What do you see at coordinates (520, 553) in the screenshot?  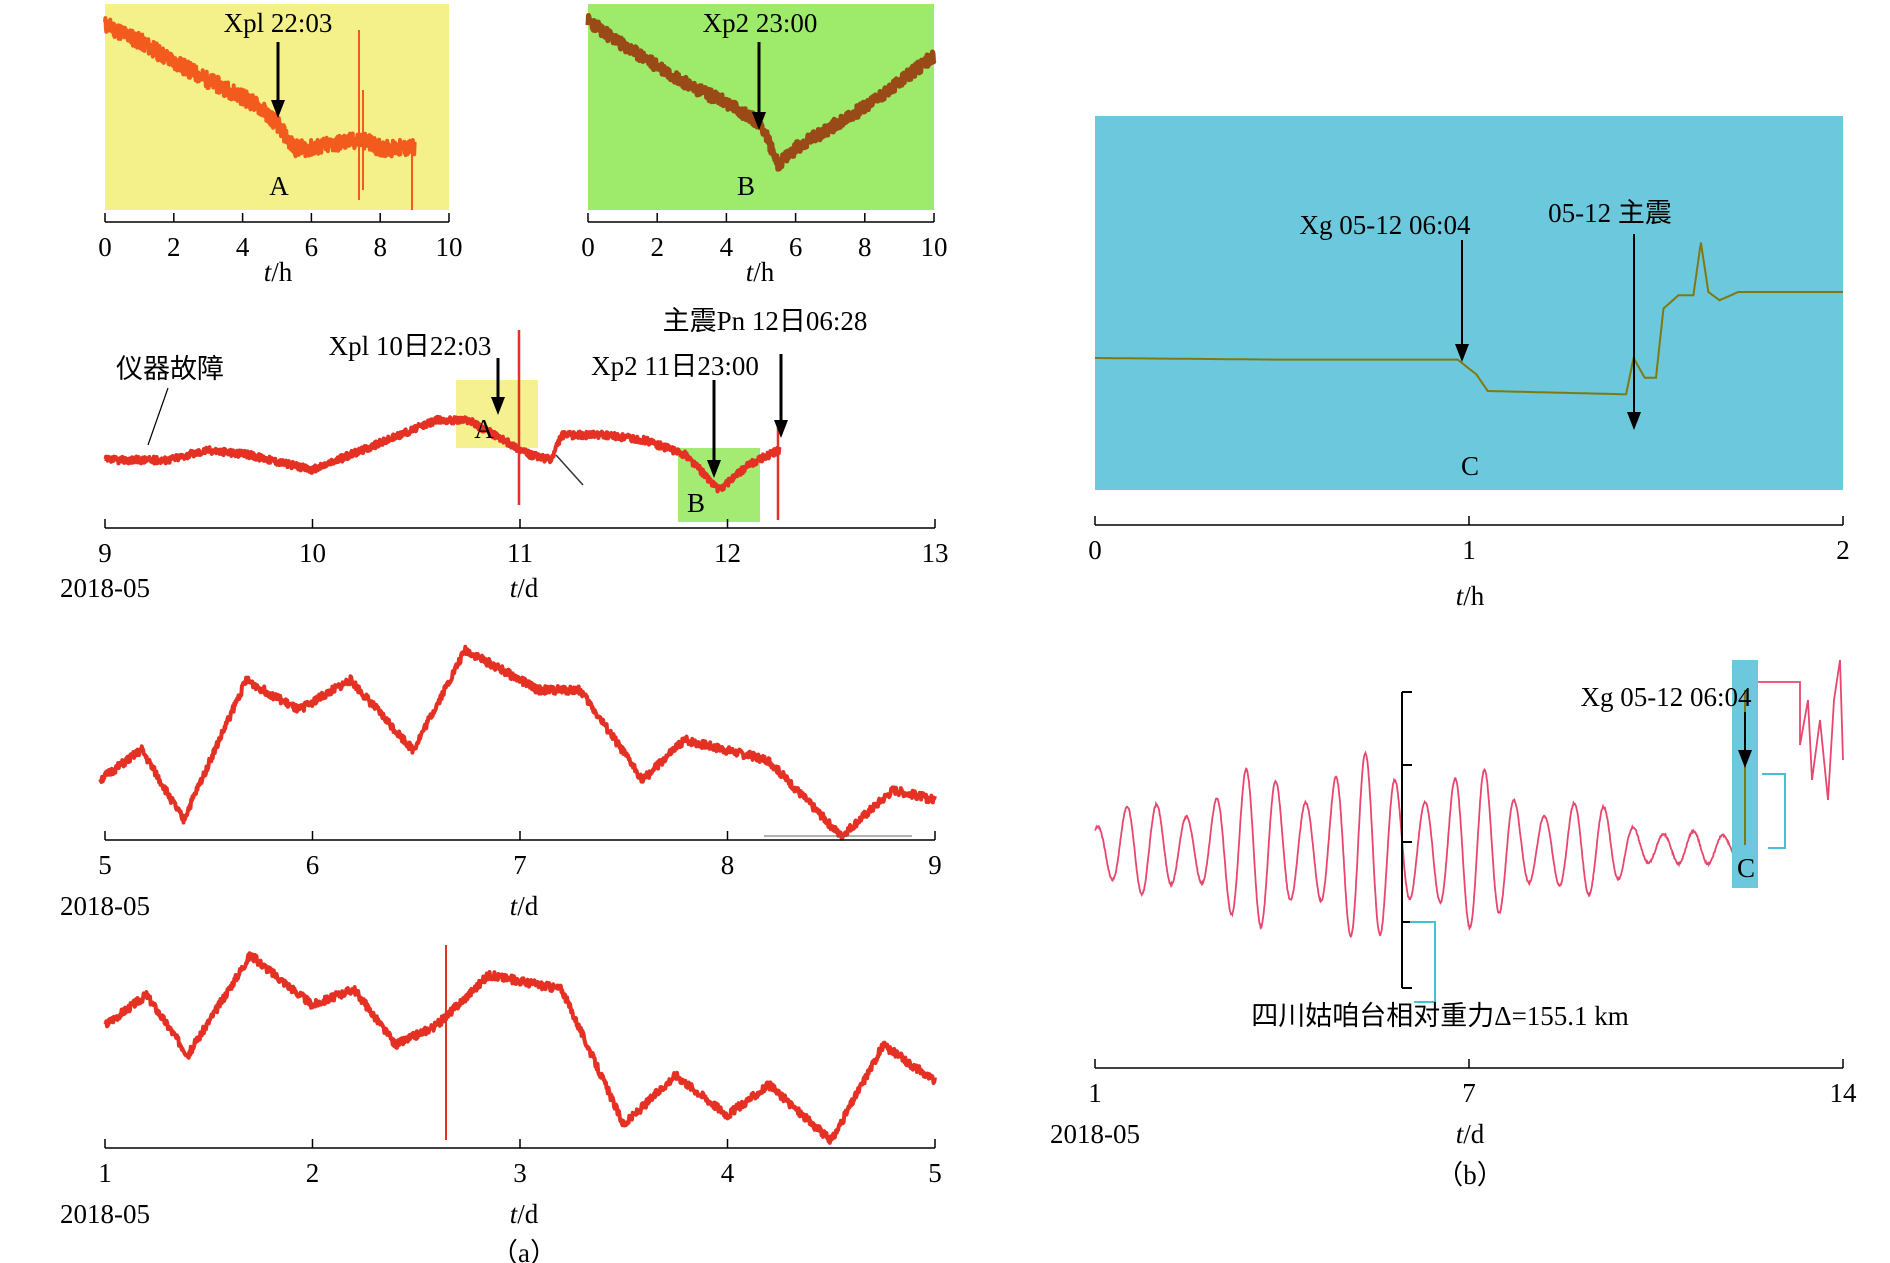 I see `x-tick-label: 11` at bounding box center [520, 553].